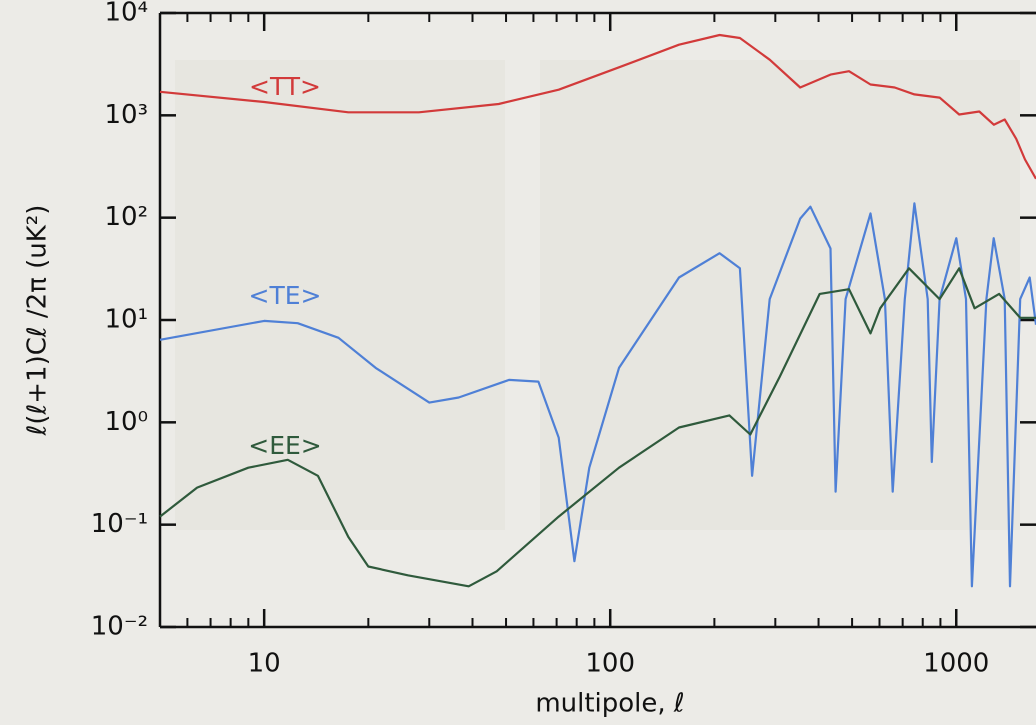 The height and width of the screenshot is (725, 1036). Describe the element at coordinates (285, 86) in the screenshot. I see `series-label: <TT>` at that location.